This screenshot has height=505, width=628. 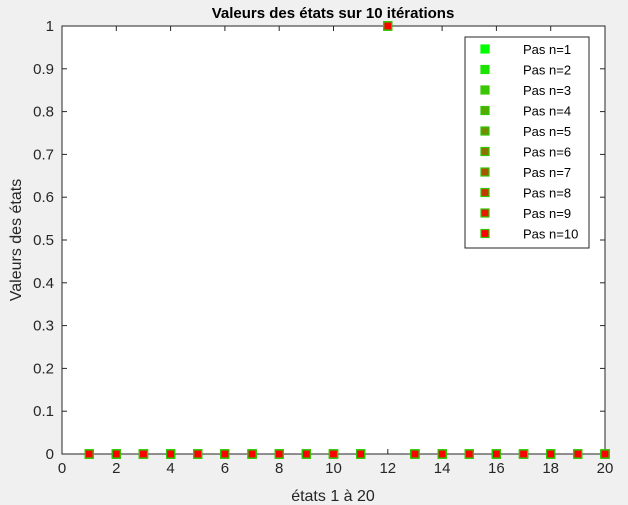 I want to click on legend-label: Pas n=4, so click(x=547, y=111).